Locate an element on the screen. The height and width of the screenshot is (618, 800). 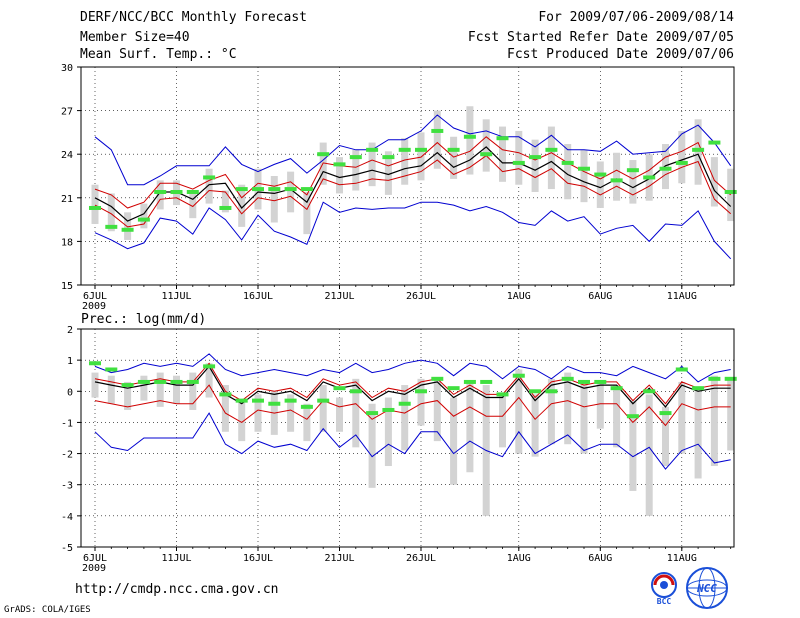
y-tick-label: 21 is located at coordinates (67, 199).